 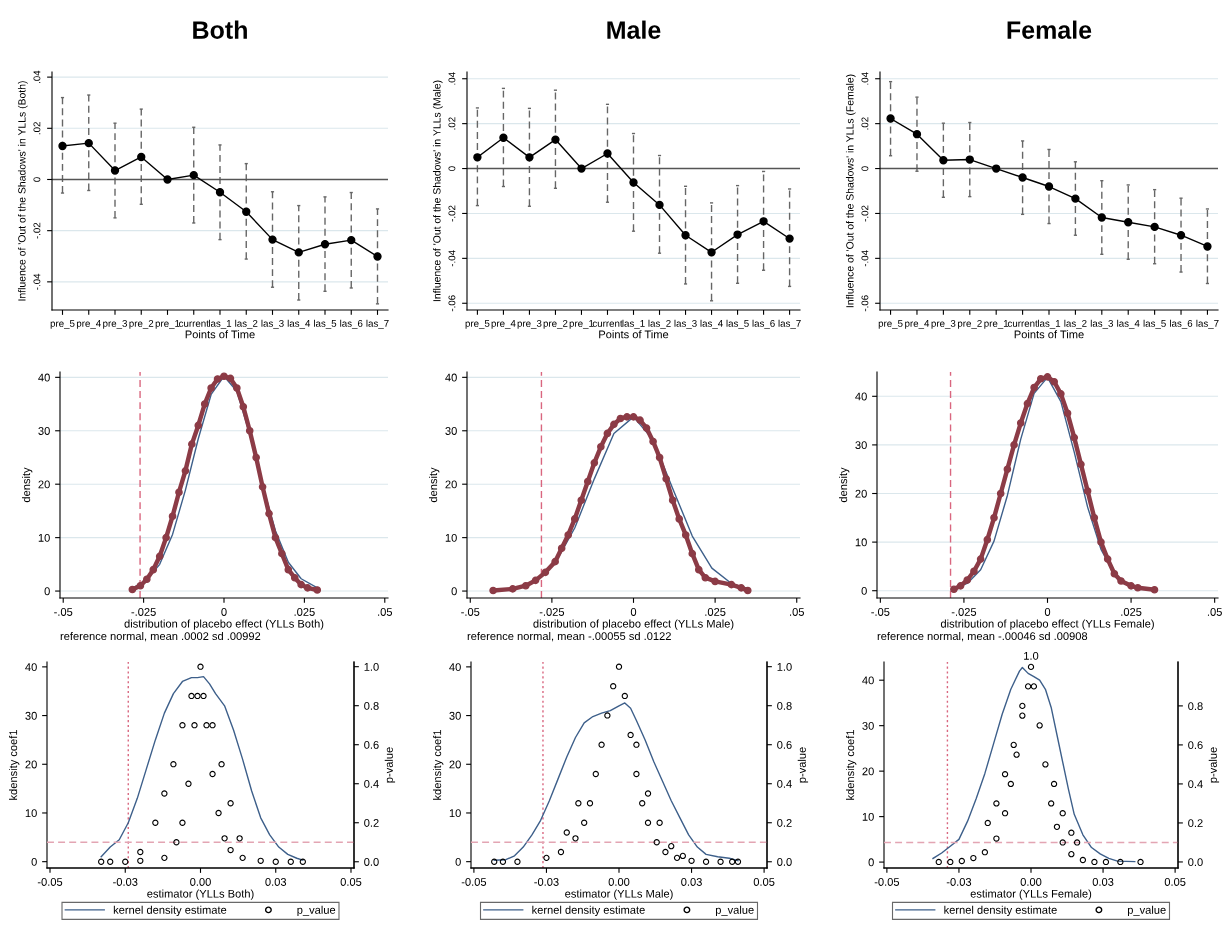 What do you see at coordinates (1000, 911) in the screenshot?
I see `legend-label: kernel density estimate` at bounding box center [1000, 911].